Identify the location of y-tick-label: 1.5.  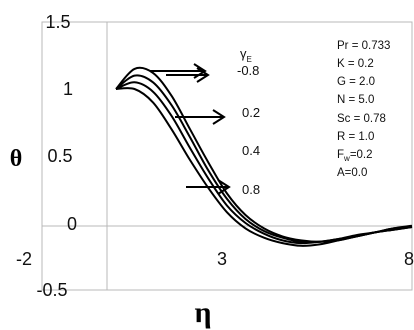
(57, 22).